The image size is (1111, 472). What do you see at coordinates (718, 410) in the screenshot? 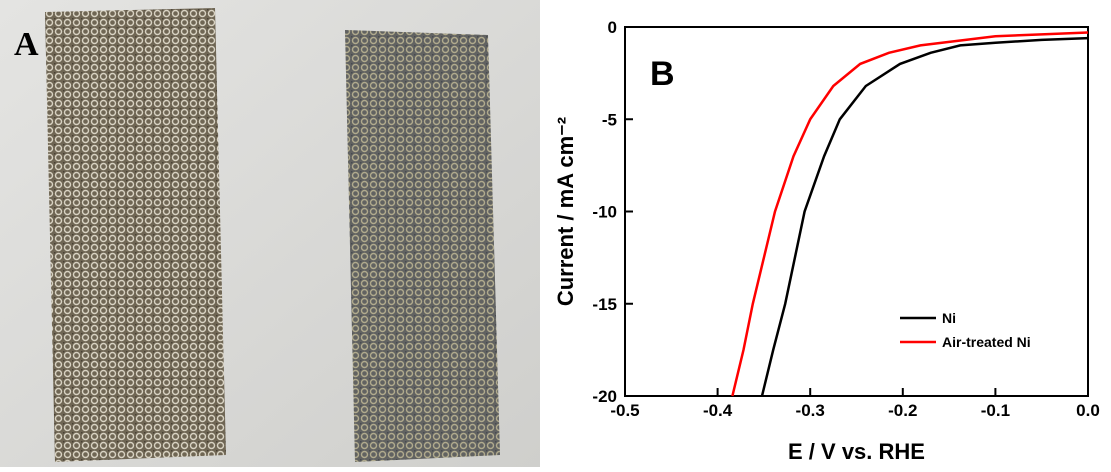
I see `x-tick-label: -0.4` at bounding box center [718, 410].